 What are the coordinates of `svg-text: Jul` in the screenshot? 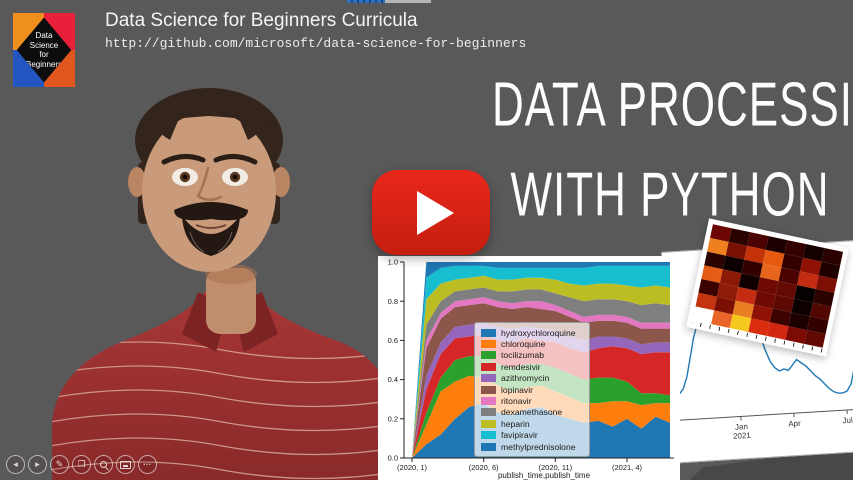 It's located at (847, 421).